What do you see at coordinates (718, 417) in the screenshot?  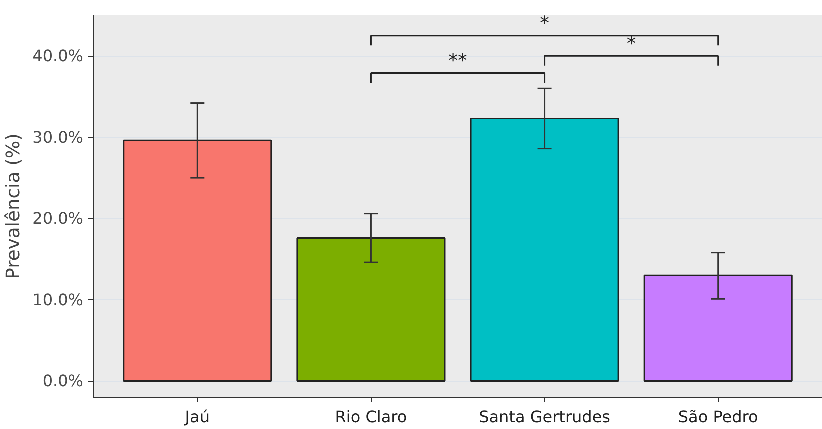 I see `x-tick-label: São Pedro` at bounding box center [718, 417].